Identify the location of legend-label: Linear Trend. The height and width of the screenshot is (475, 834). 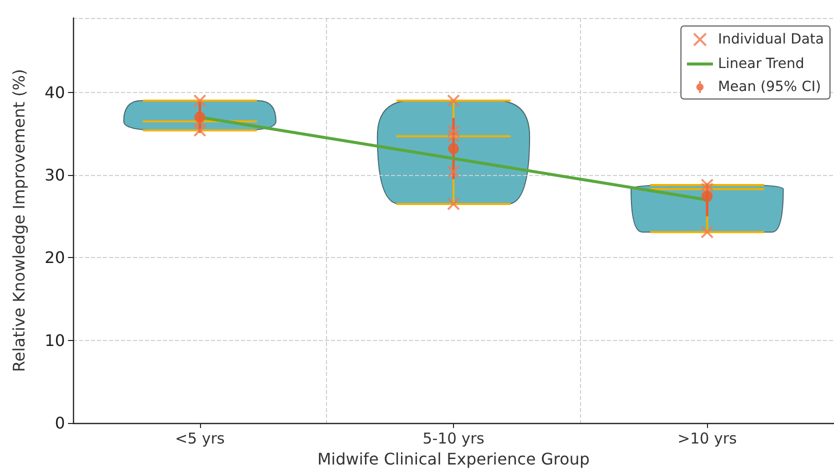
(761, 64).